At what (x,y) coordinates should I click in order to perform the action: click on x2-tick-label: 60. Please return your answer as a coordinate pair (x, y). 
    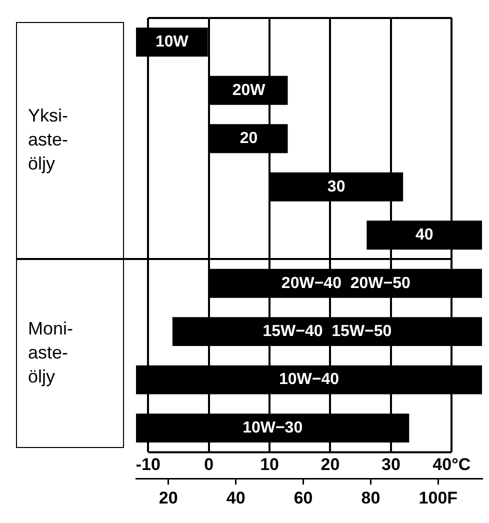
    Looking at the image, I should click on (303, 498).